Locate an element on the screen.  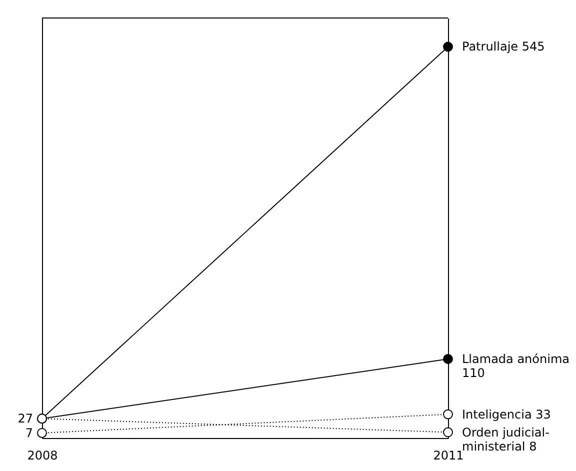
data-label: 110 is located at coordinates (473, 373).